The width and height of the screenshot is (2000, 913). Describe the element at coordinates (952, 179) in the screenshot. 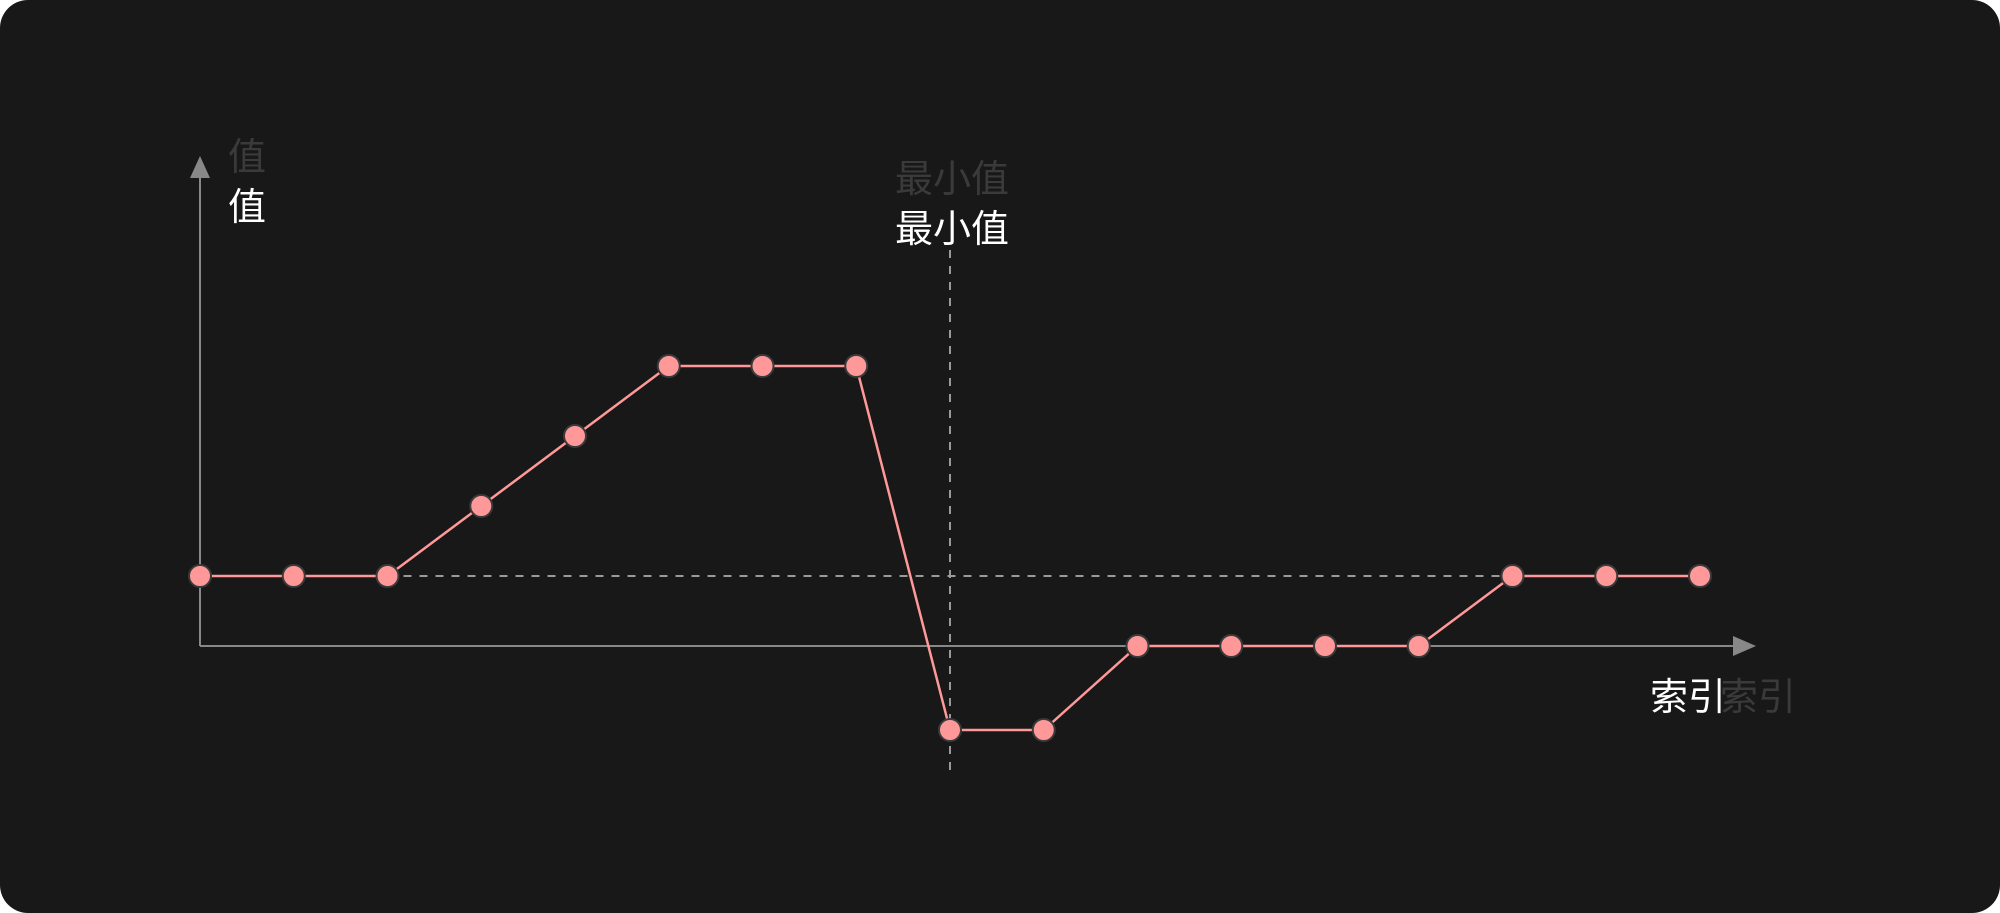

I see `min-marker-label-shadow: 最小值` at that location.